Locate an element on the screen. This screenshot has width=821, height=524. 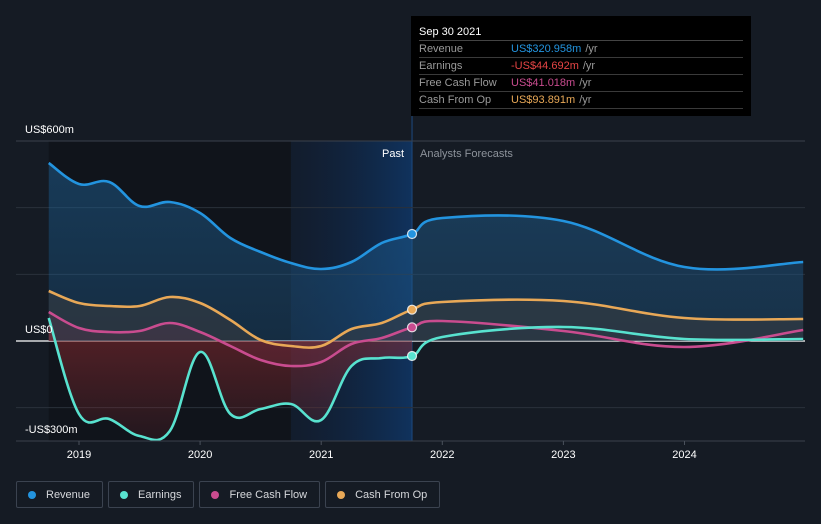
forecast-label: Analysts Forecasts is located at coordinates (466, 154).